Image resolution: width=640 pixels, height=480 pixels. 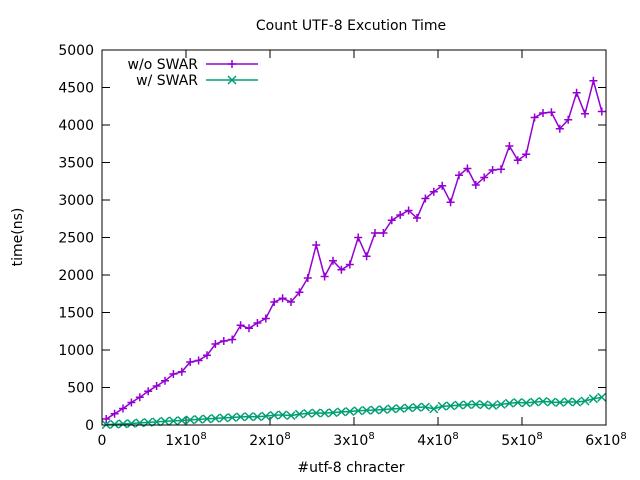 I want to click on y-tick-label: 0, so click(x=89, y=426).